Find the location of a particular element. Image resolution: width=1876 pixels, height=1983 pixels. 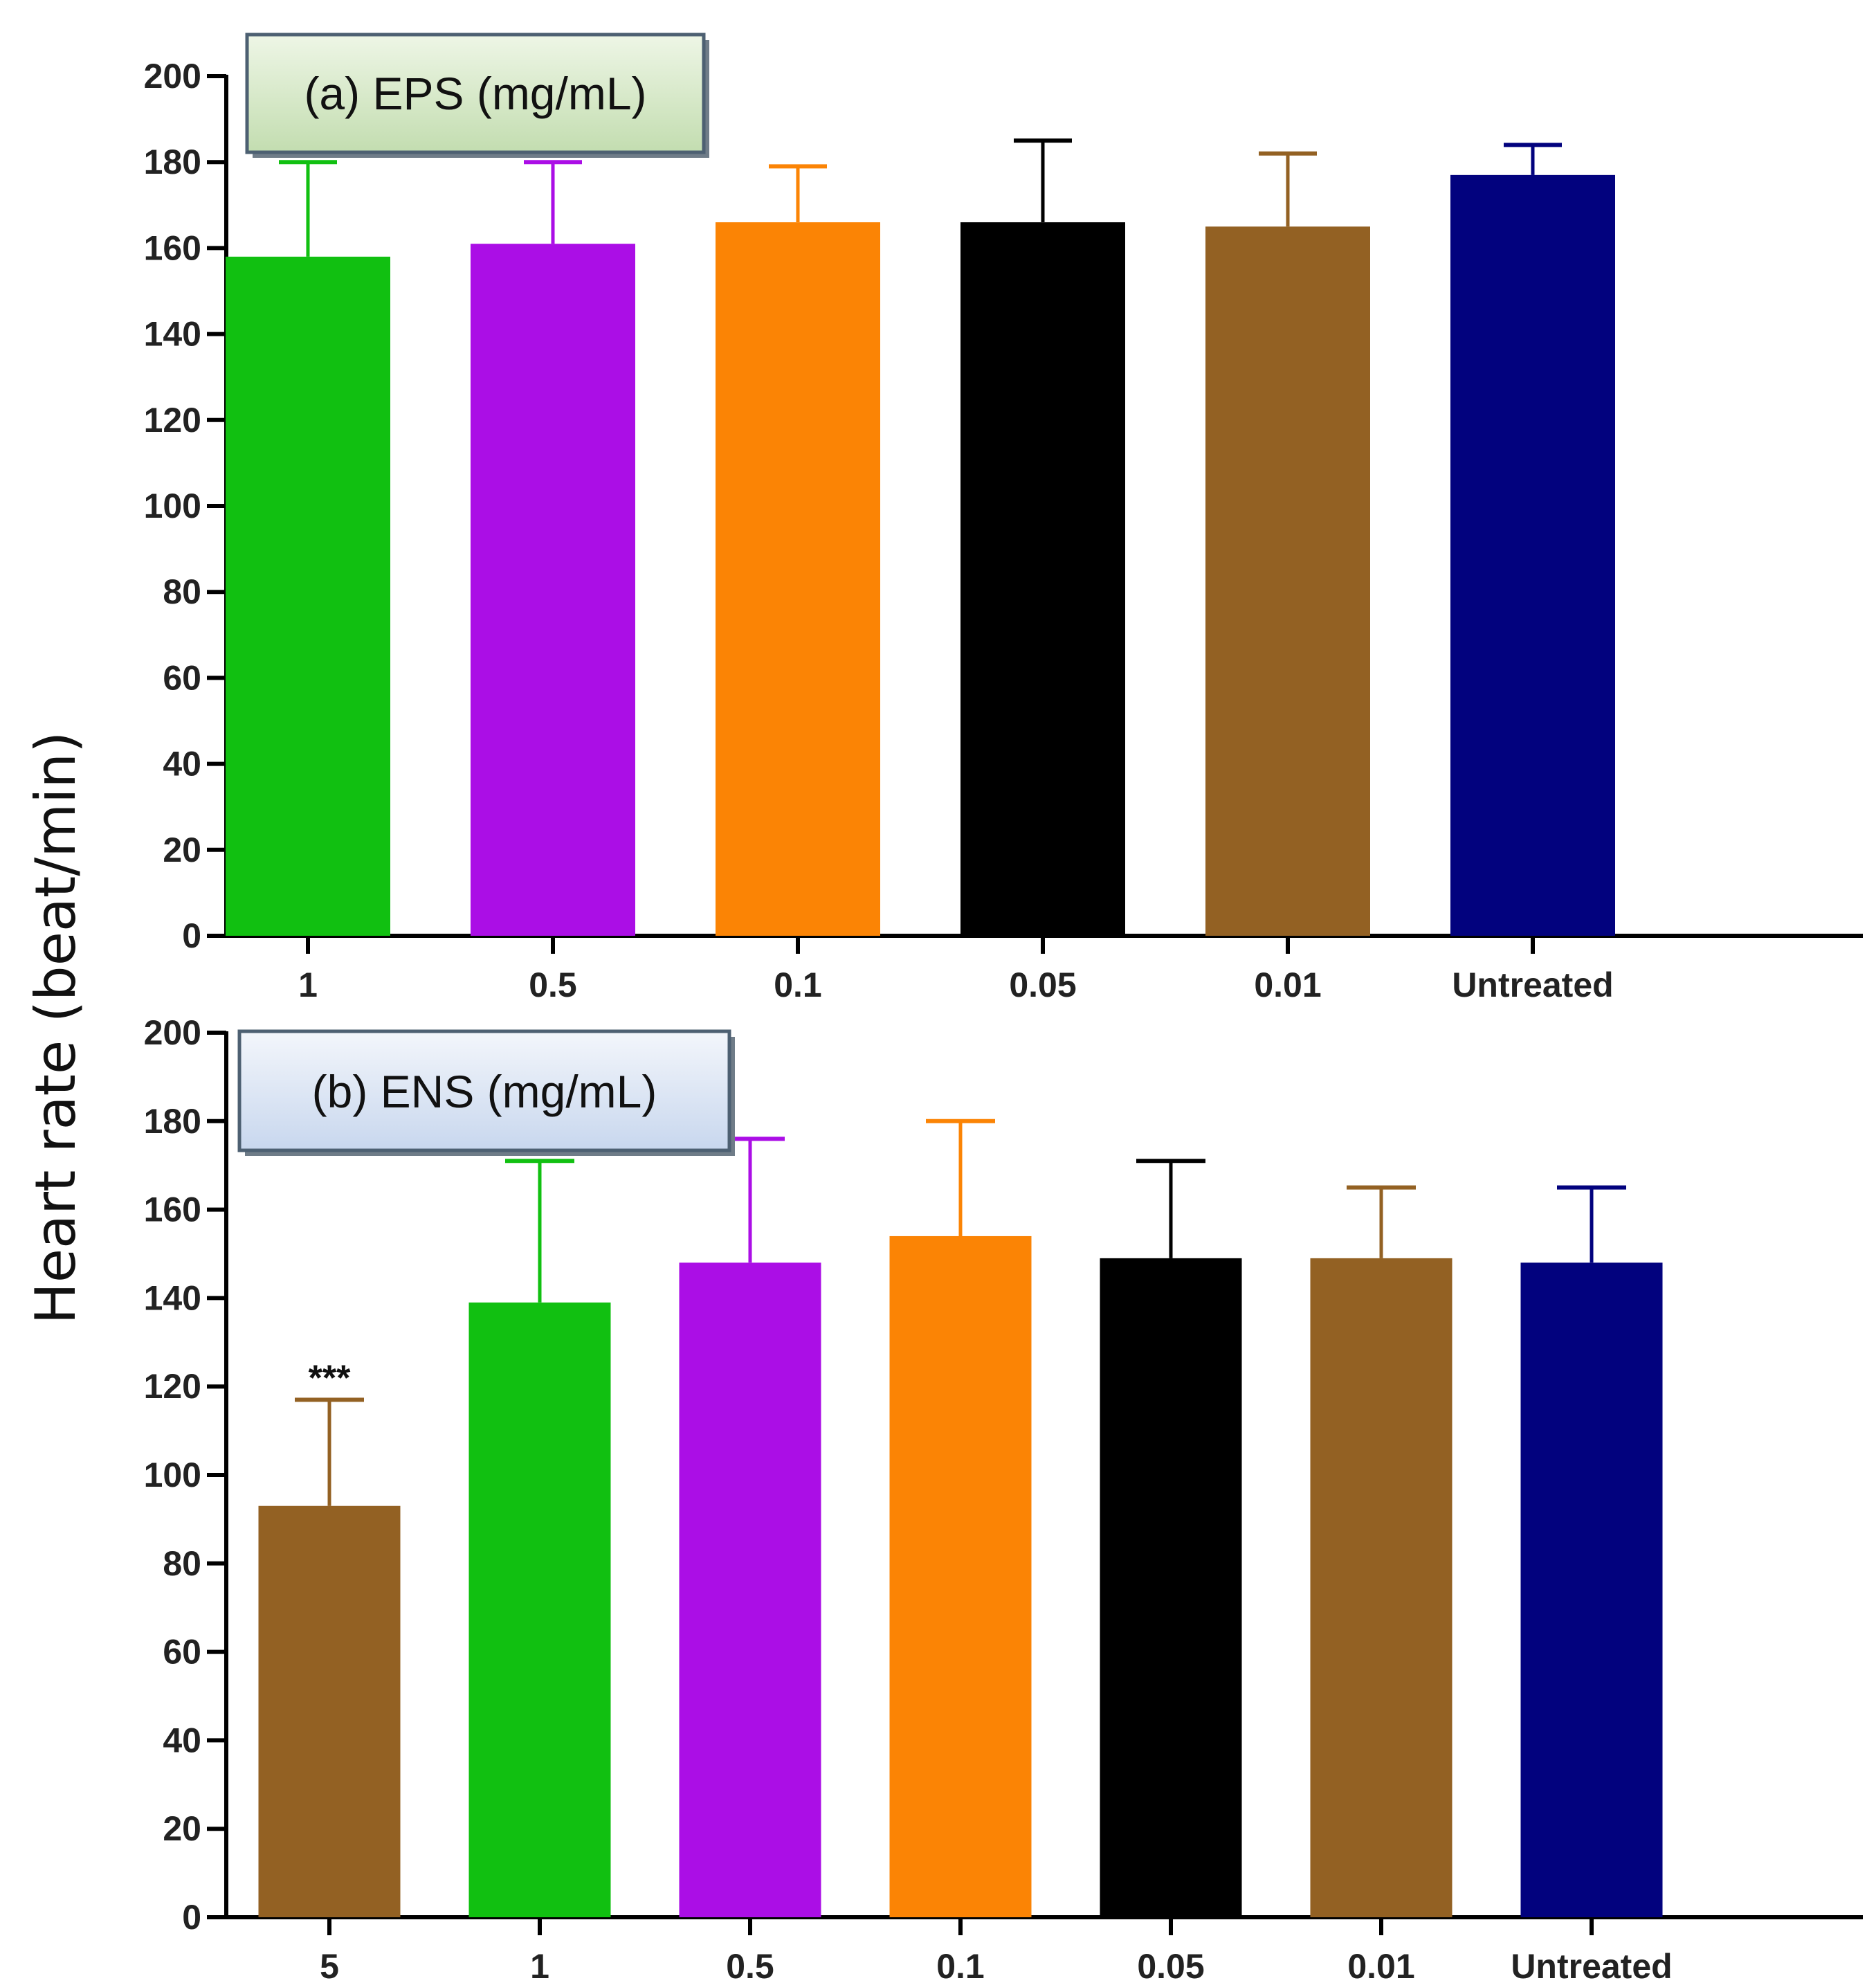

x-tick-label: 5 is located at coordinates (329, 1965).